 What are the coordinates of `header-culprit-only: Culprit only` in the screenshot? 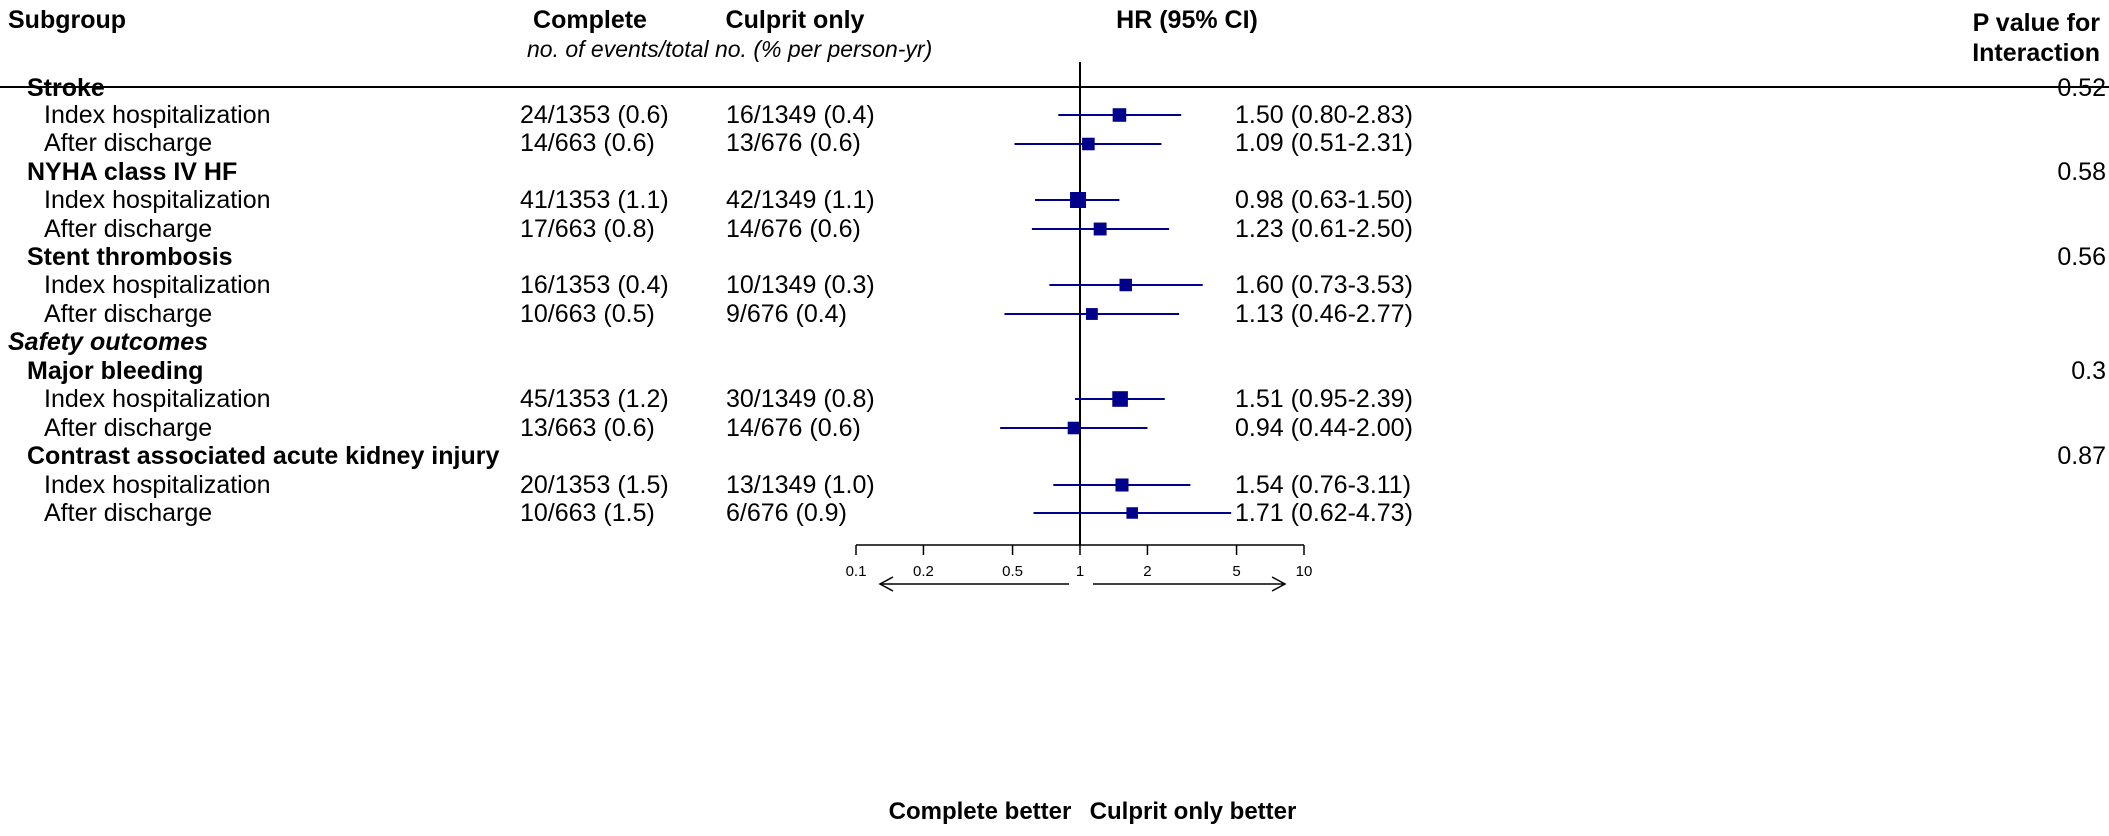 It's located at (795, 20).